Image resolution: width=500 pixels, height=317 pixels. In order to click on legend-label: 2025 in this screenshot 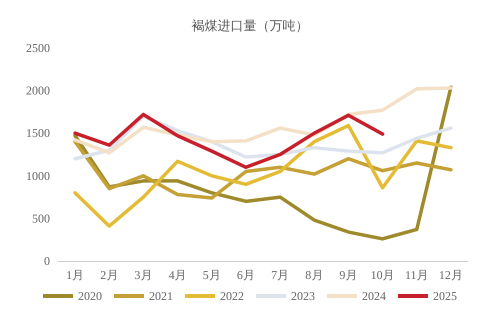, I will do `click(445, 296)`.